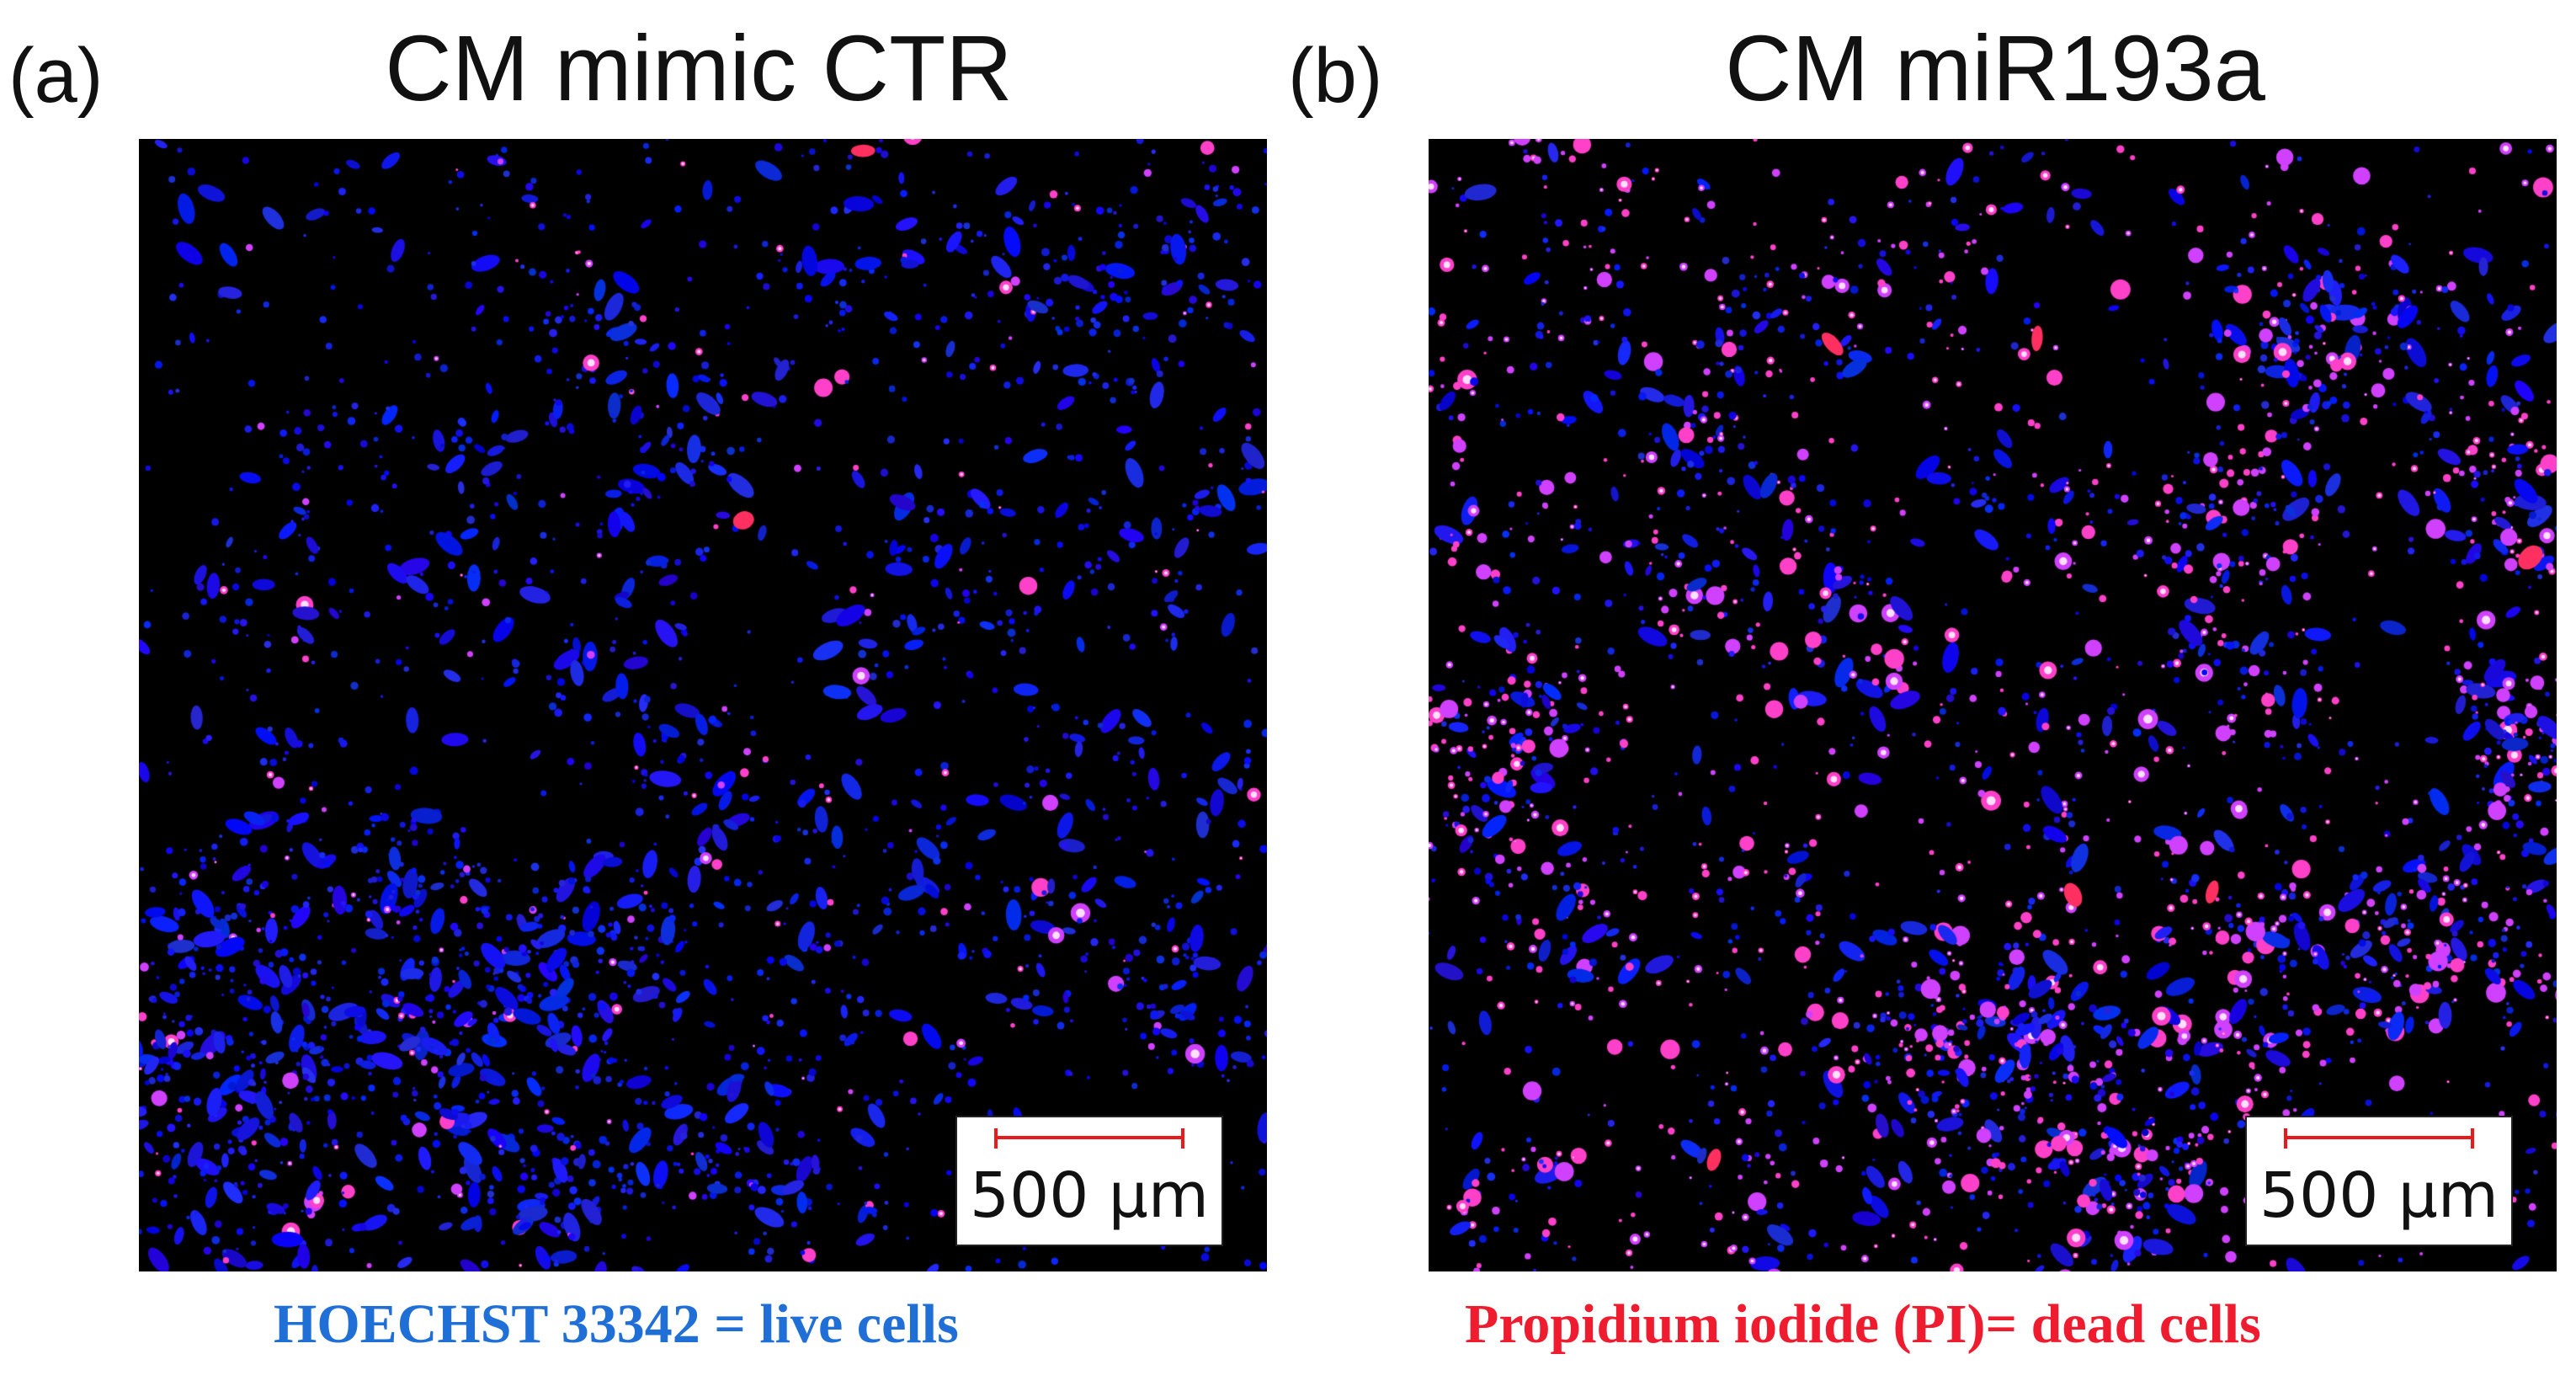 The width and height of the screenshot is (2576, 1386). I want to click on panel-b-letter: (b), so click(1336, 76).